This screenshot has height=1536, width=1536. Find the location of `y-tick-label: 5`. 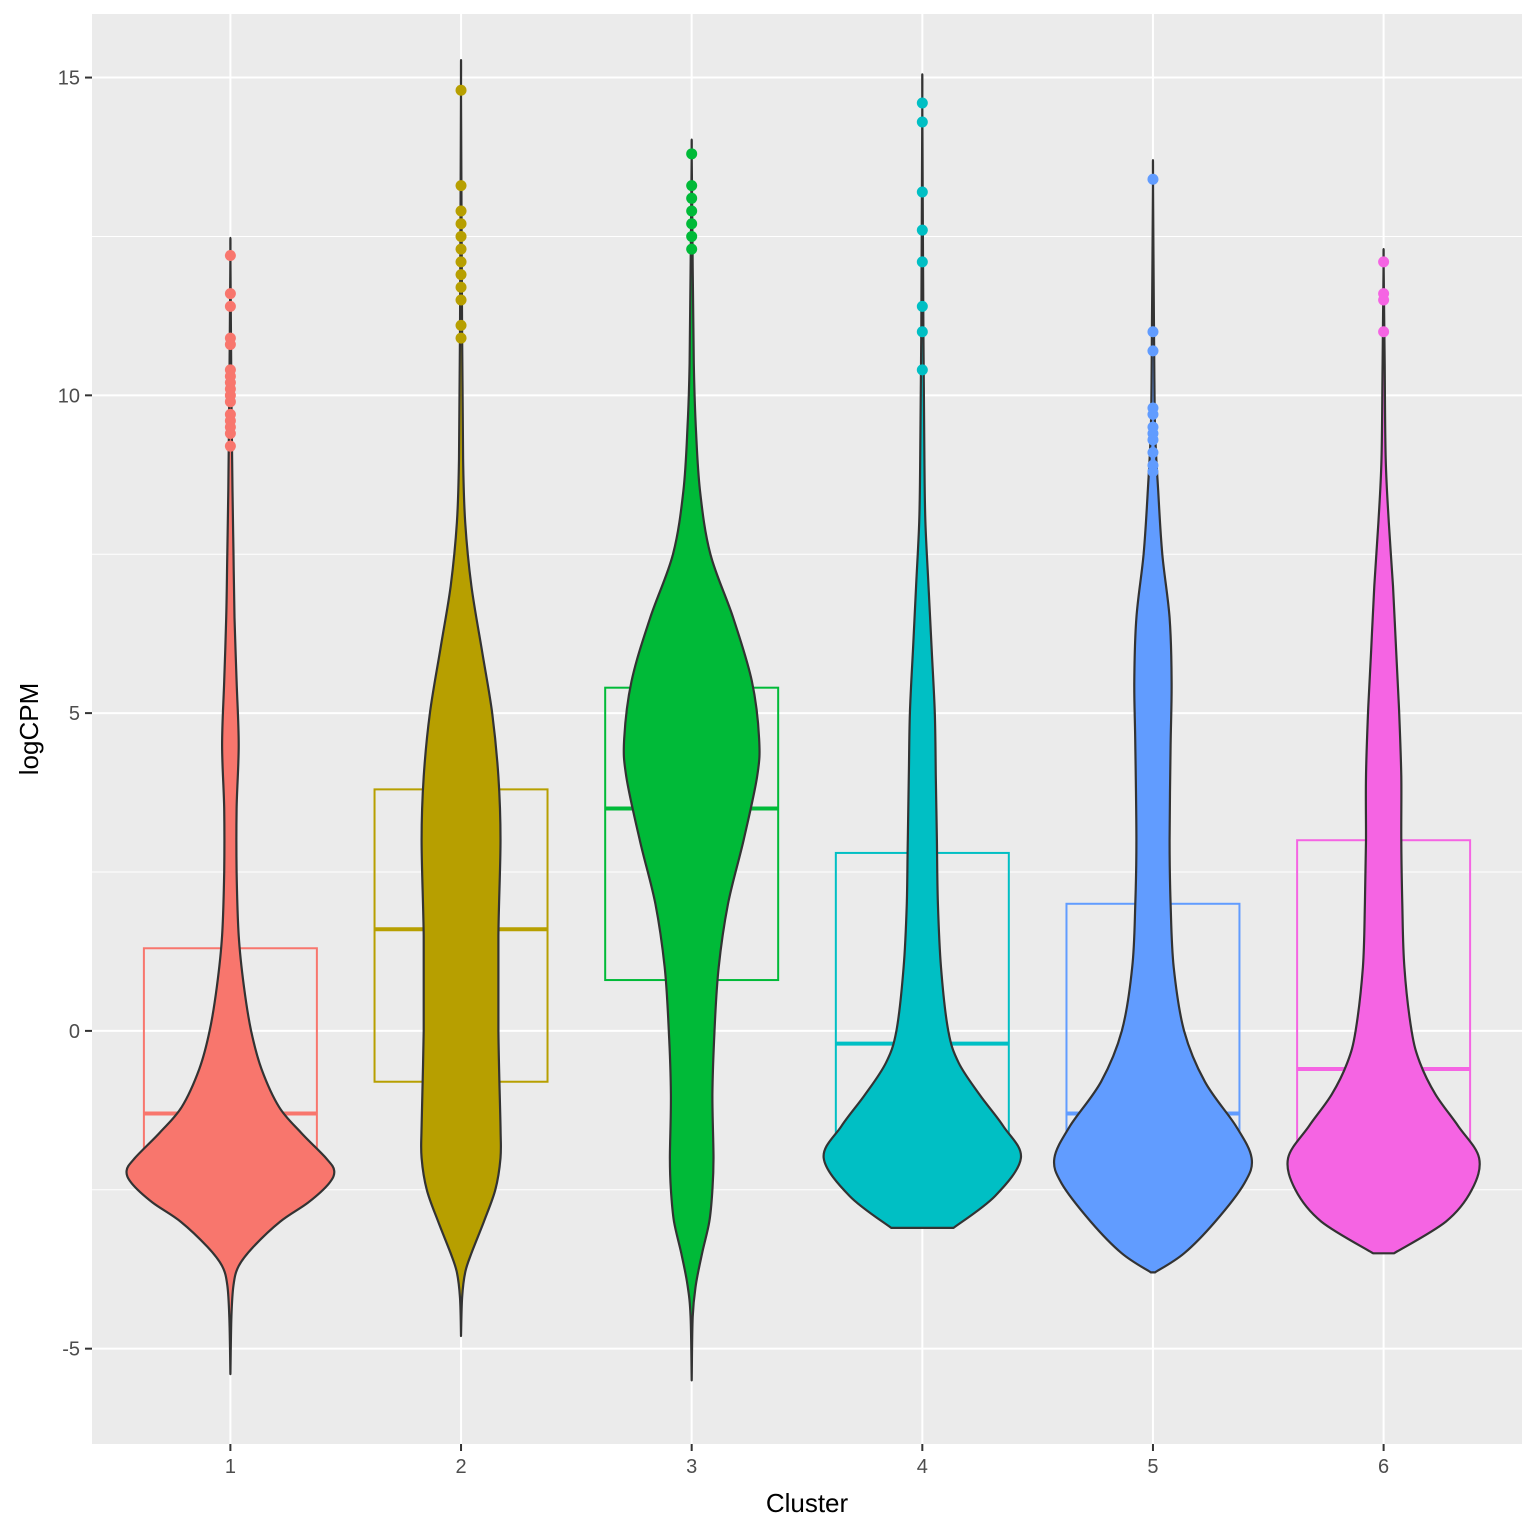

y-tick-label: 5 is located at coordinates (74, 714).